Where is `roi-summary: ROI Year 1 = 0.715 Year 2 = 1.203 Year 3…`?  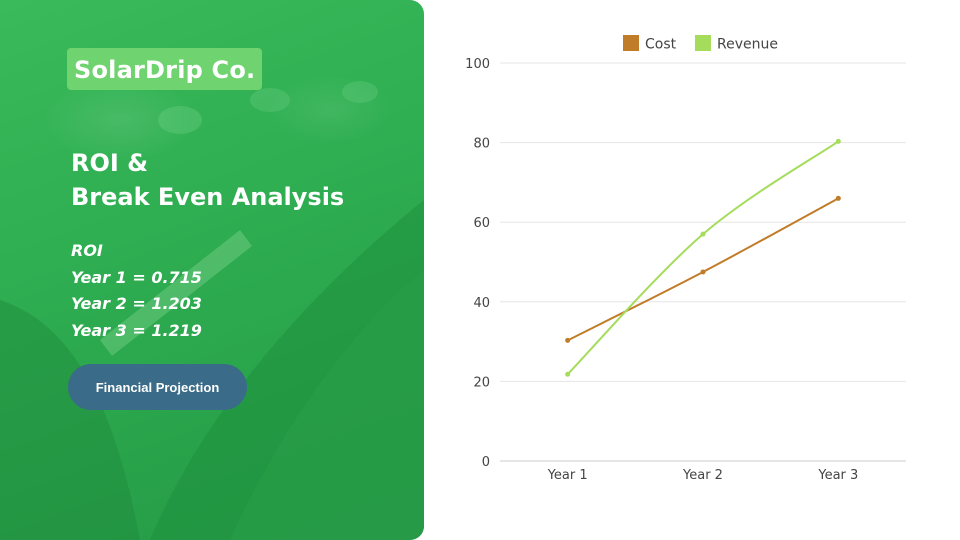 roi-summary: ROI Year 1 = 0.715 Year 2 = 1.203 Year 3… is located at coordinates (136, 291).